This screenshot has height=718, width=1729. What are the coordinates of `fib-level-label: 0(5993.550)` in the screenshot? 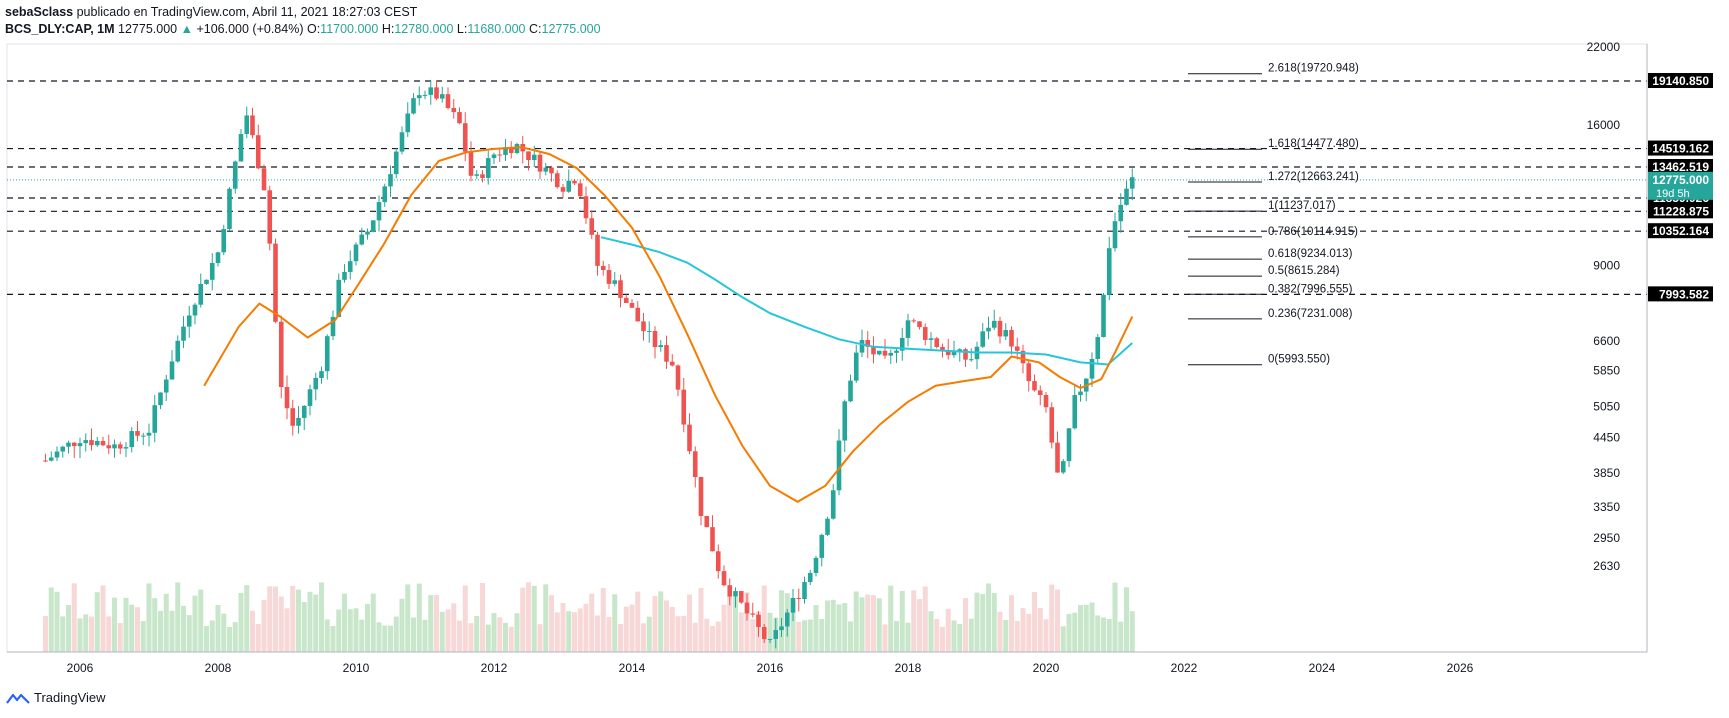 It's located at (1299, 360).